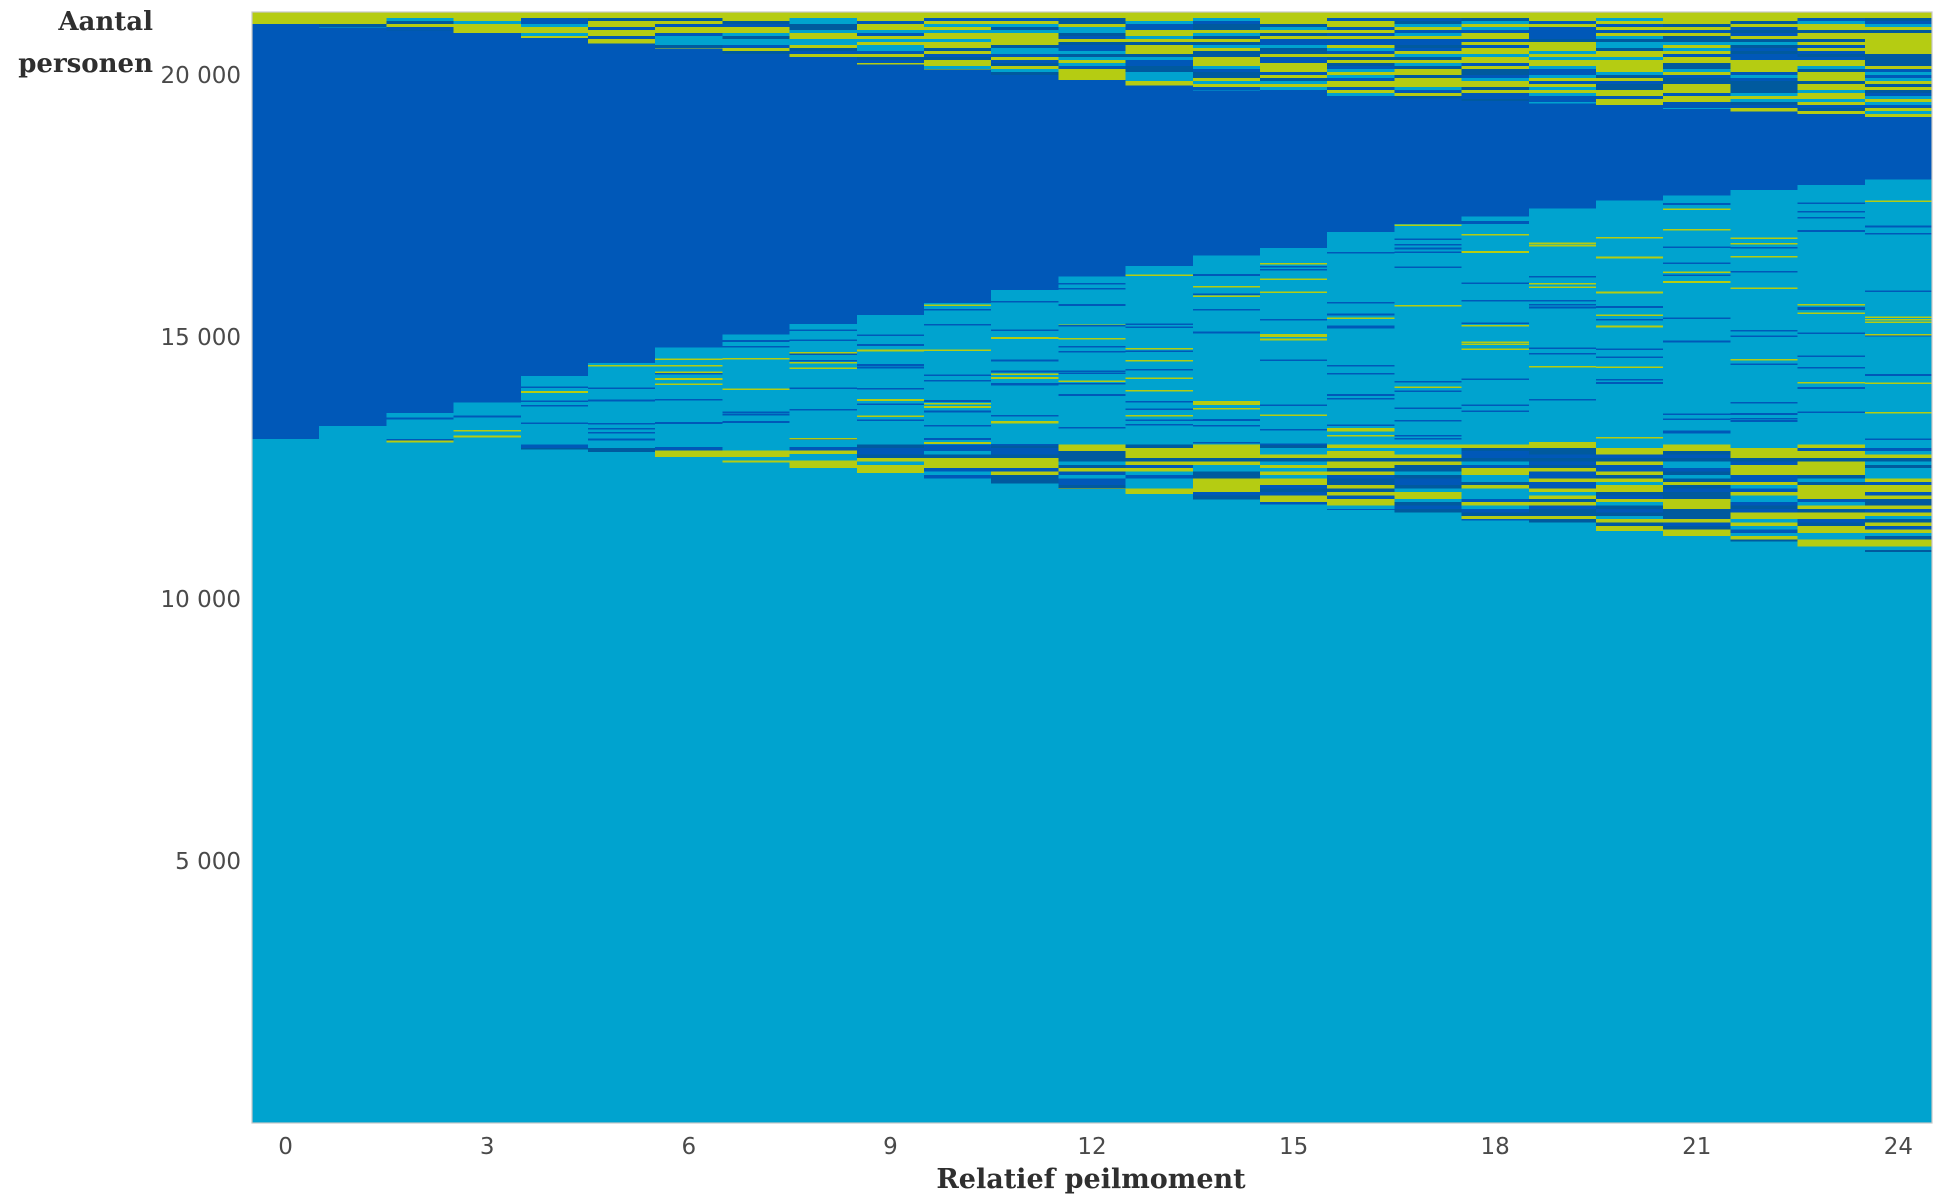 Image resolution: width=1934 pixels, height=1196 pixels. I want to click on state-bar-dark-blue, so click(756, 194).